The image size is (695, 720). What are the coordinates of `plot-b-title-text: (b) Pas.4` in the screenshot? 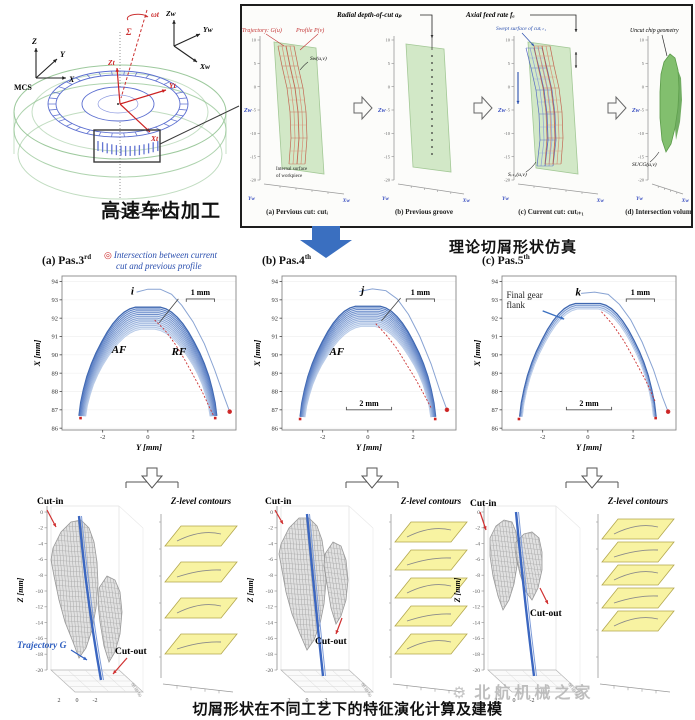 It's located at (283, 260).